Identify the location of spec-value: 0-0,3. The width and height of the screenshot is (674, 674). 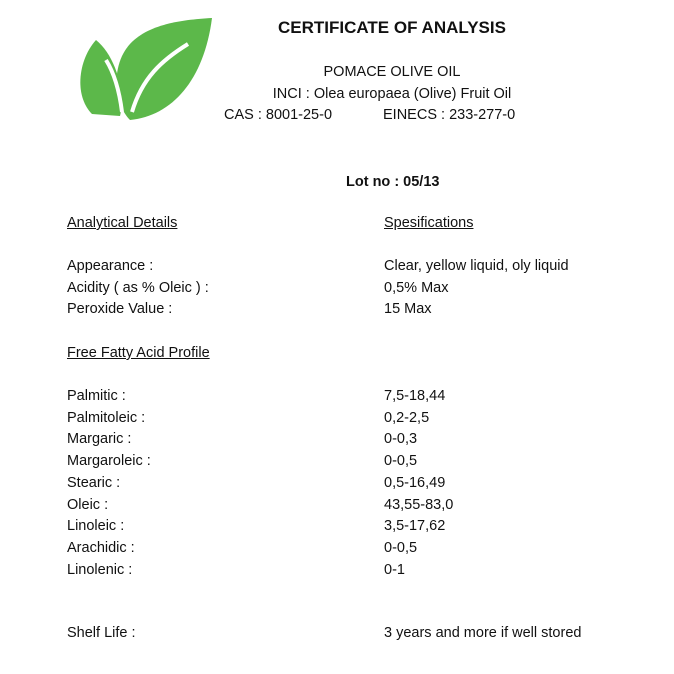
(401, 439).